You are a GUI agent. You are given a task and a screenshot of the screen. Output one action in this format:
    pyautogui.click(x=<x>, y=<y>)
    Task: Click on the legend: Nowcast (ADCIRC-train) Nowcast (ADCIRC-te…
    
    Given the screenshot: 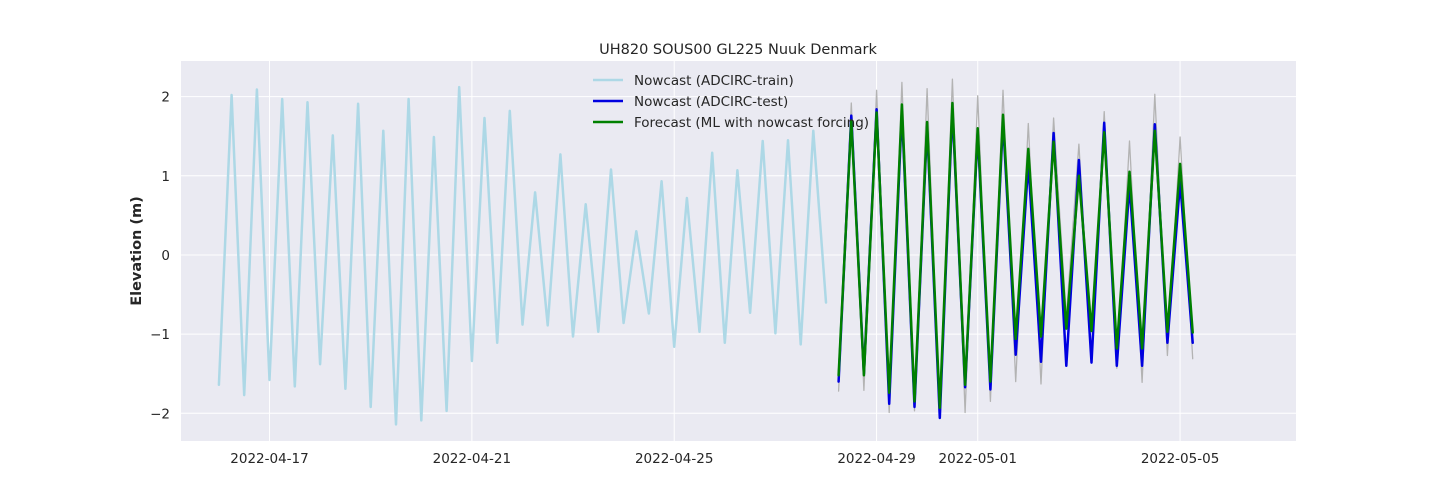 What is the action you would take?
    pyautogui.click(x=731, y=102)
    